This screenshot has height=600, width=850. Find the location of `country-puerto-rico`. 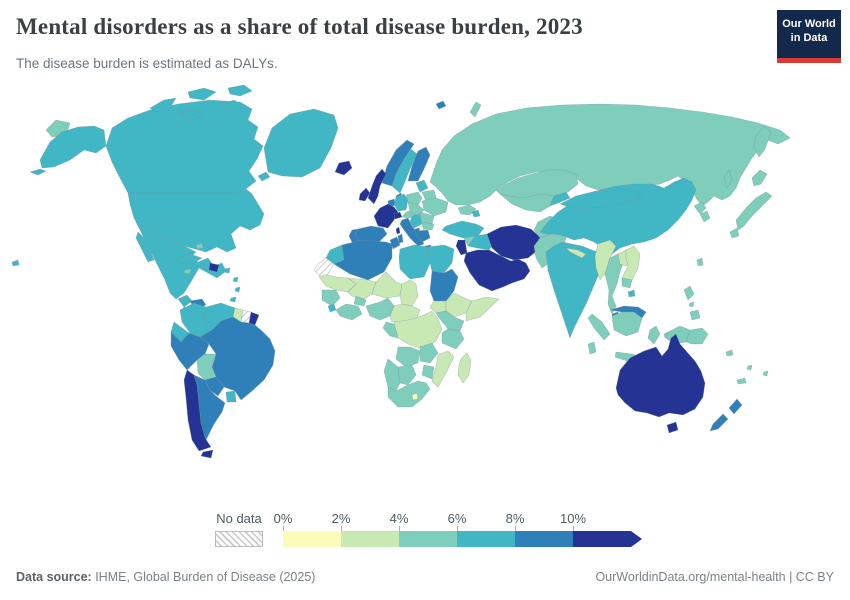

country-puerto-rico is located at coordinates (226, 270).